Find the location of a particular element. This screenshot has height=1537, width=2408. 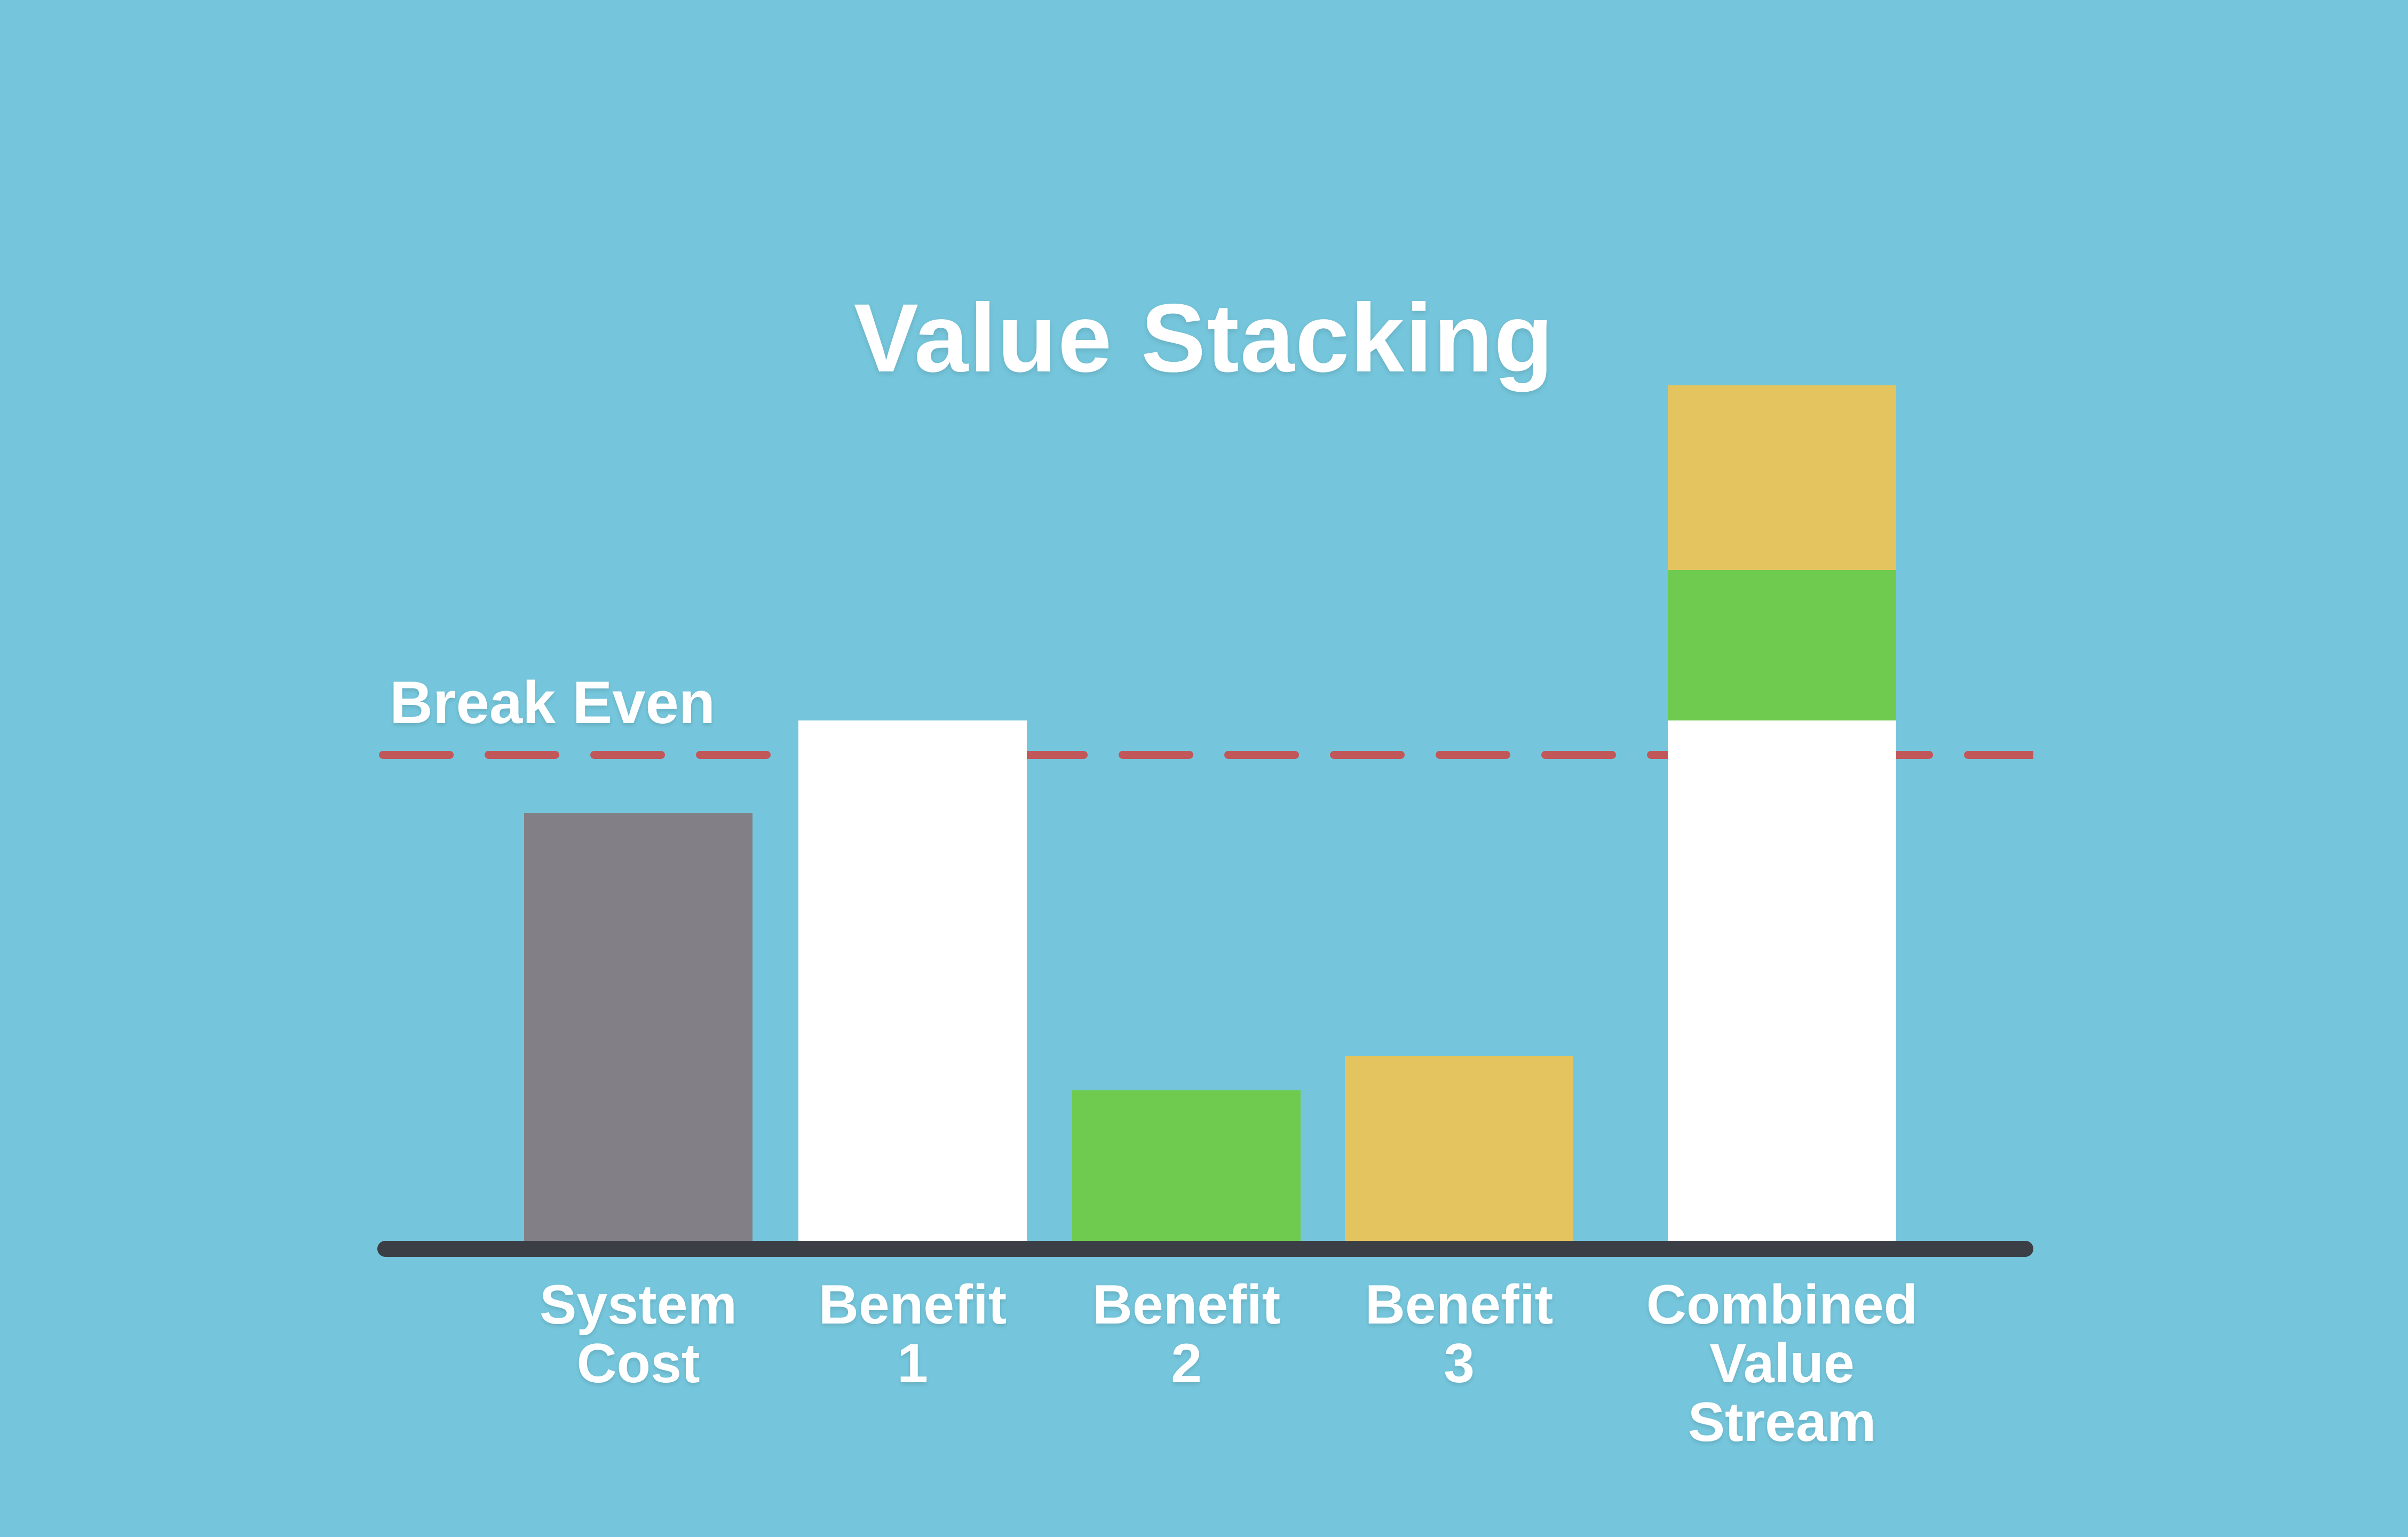

x-axis-line is located at coordinates (1205, 1249).